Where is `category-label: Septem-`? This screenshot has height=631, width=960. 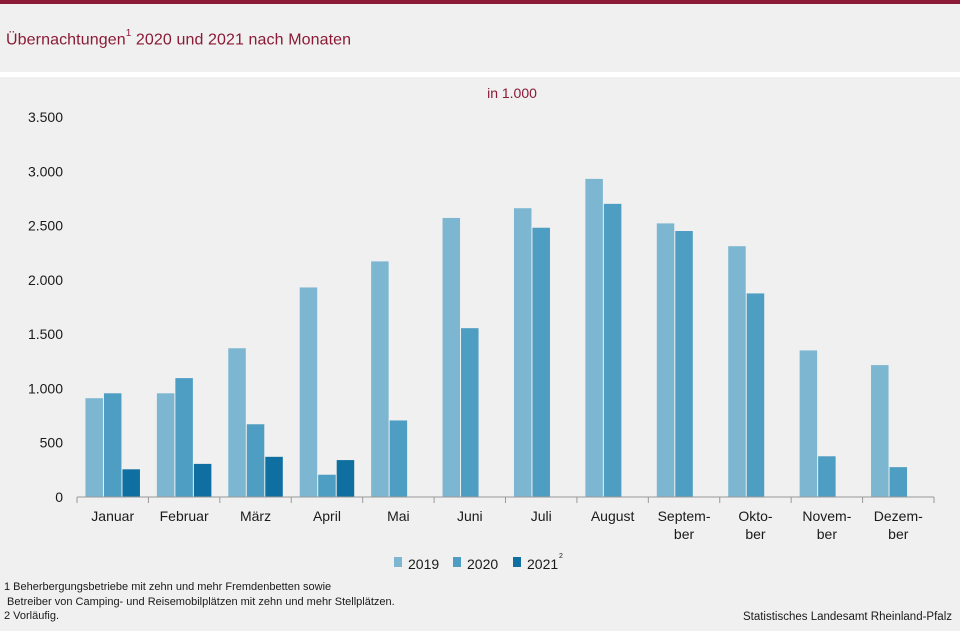 category-label: Septem- is located at coordinates (684, 516).